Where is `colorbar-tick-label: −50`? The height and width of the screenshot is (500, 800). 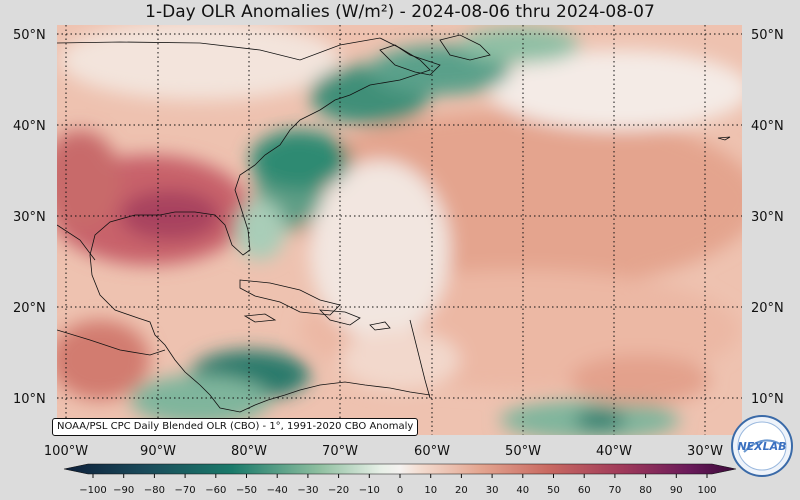
colorbar-tick-label: −50 is located at coordinates (246, 490).